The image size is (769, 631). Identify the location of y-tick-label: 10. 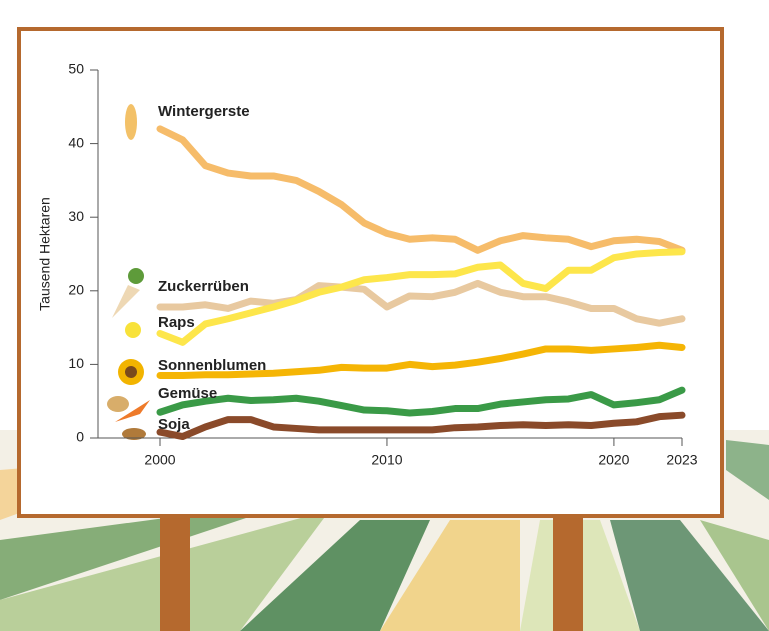
(76, 363).